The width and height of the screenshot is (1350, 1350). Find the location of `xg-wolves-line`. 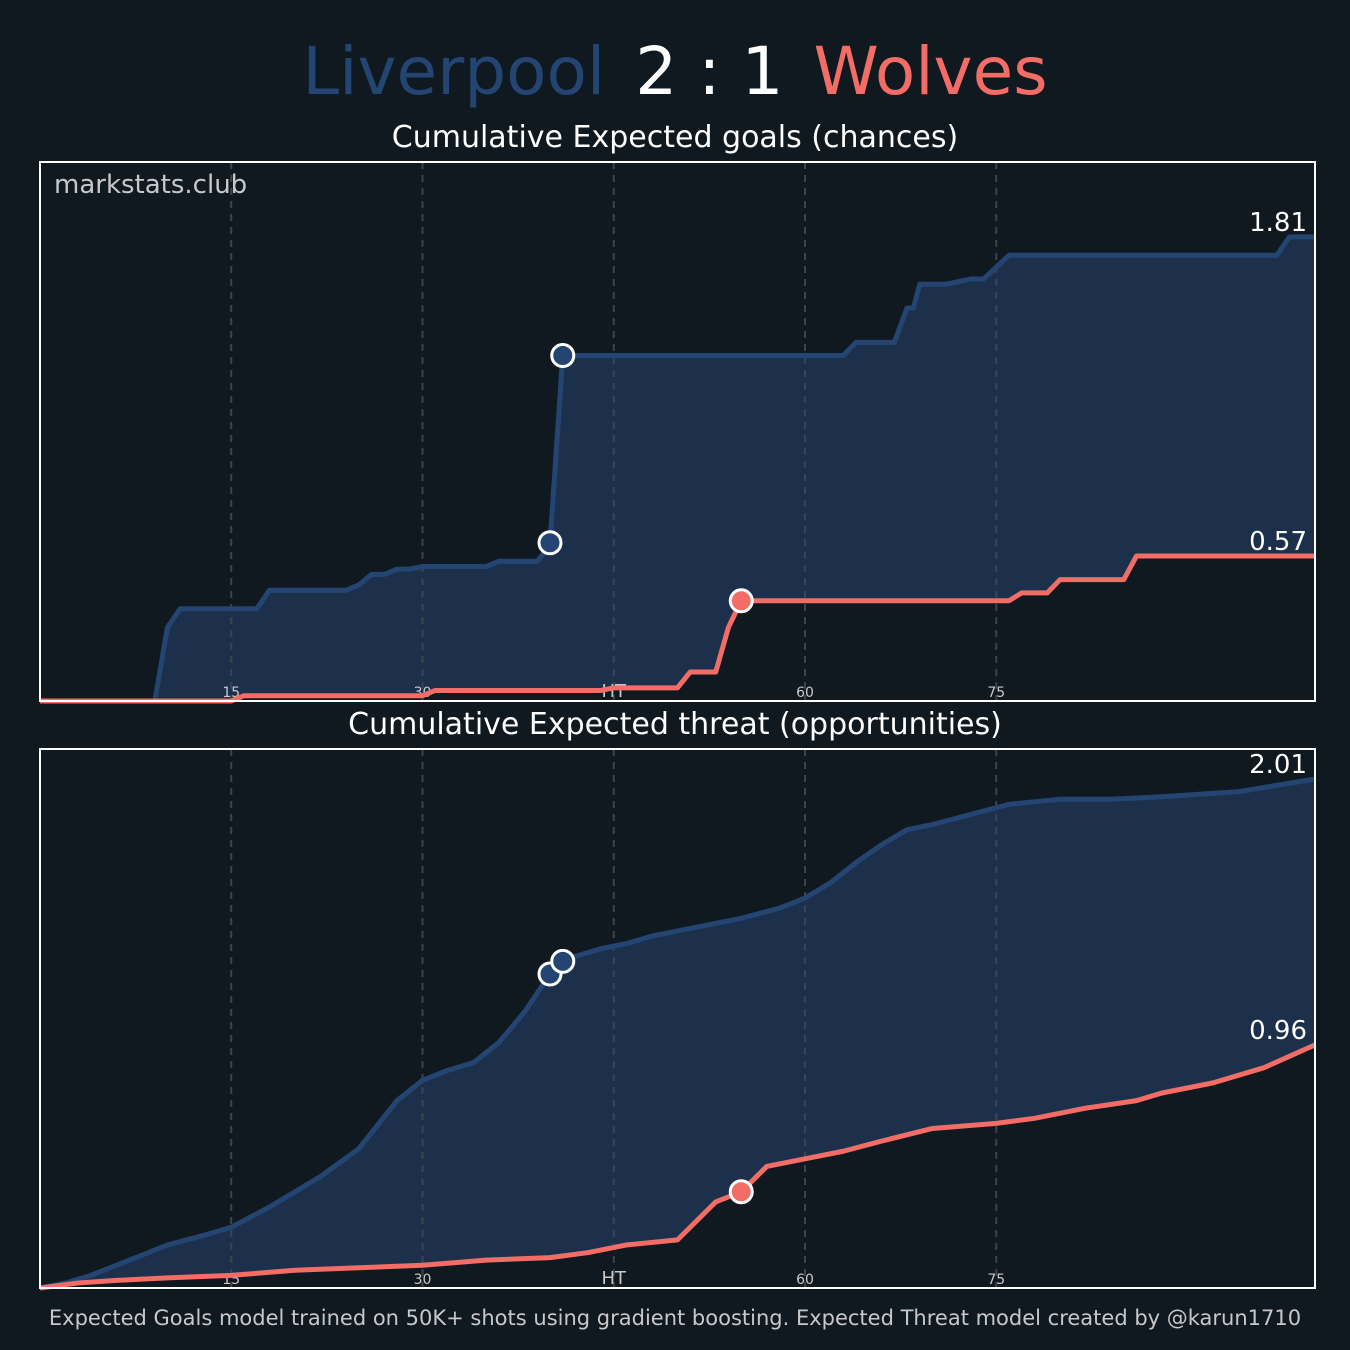

xg-wolves-line is located at coordinates (677, 628).